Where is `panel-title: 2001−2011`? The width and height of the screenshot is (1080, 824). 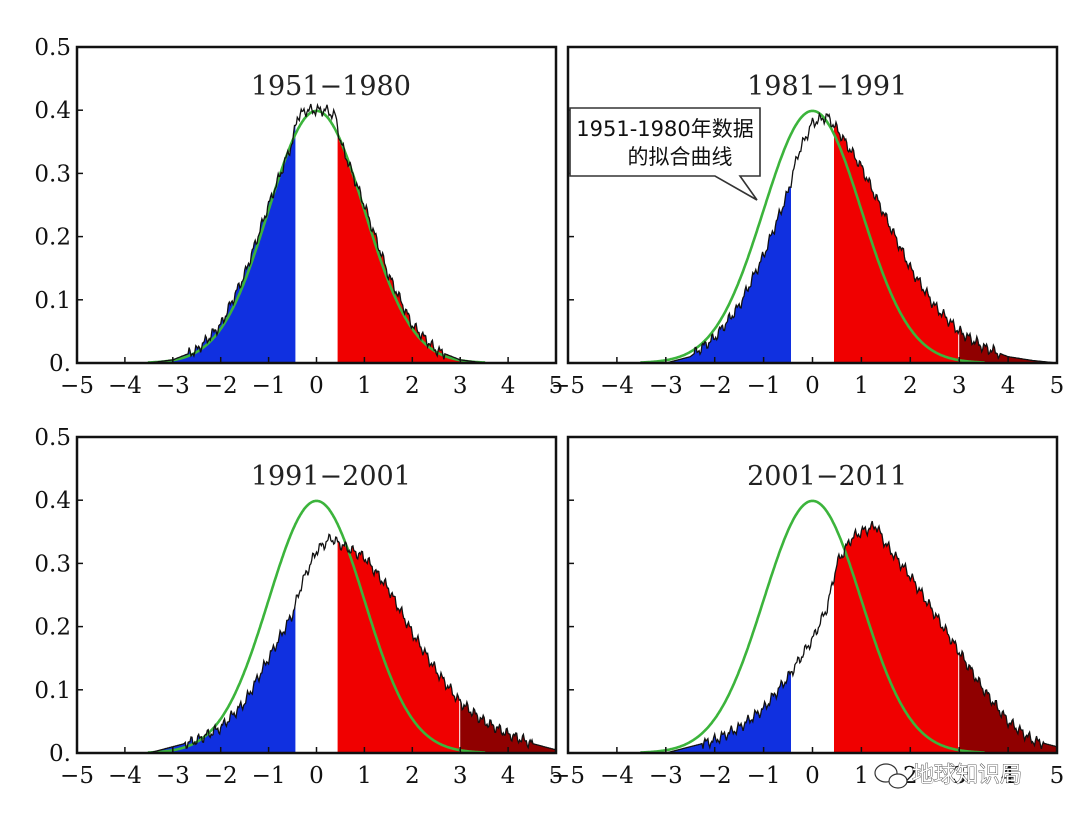 panel-title: 2001−2011 is located at coordinates (827, 476).